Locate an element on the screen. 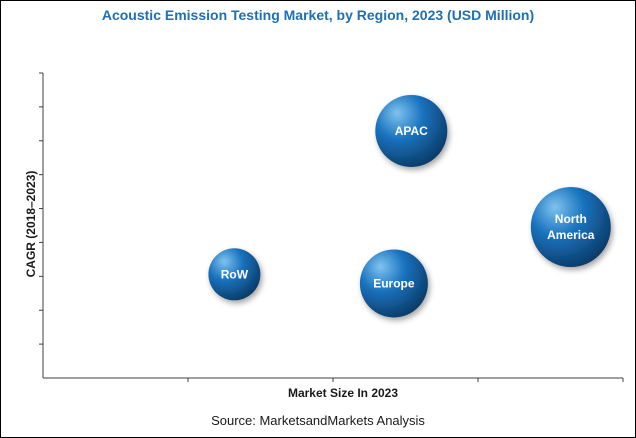 The height and width of the screenshot is (438, 636). bubble-marker-north-america is located at coordinates (570, 227).